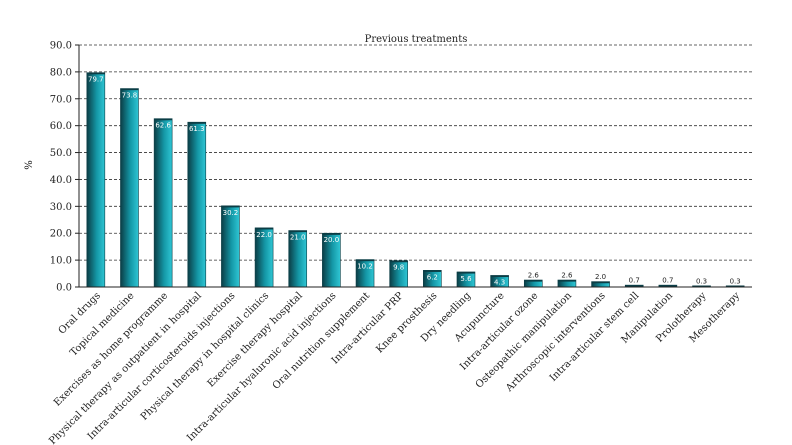  I want to click on y-tick-label: 0.0, so click(64, 288).